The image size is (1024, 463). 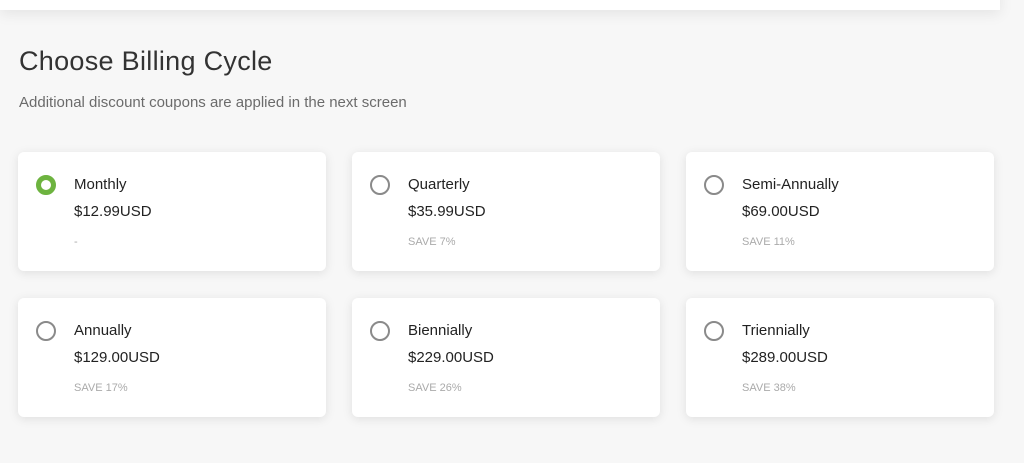 I want to click on option-price: $12.99USD, so click(x=113, y=211).